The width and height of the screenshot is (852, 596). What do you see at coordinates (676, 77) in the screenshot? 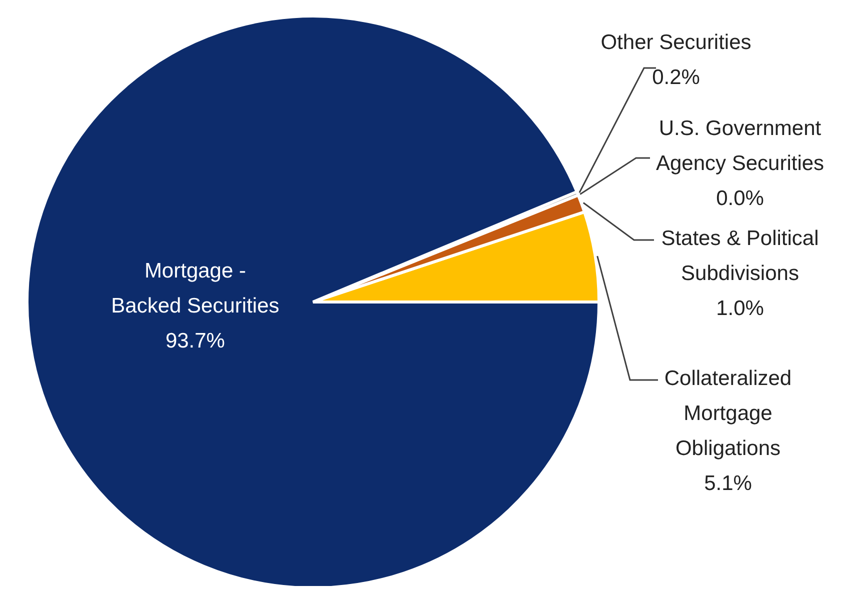
I see `data-label: 0.2%` at bounding box center [676, 77].